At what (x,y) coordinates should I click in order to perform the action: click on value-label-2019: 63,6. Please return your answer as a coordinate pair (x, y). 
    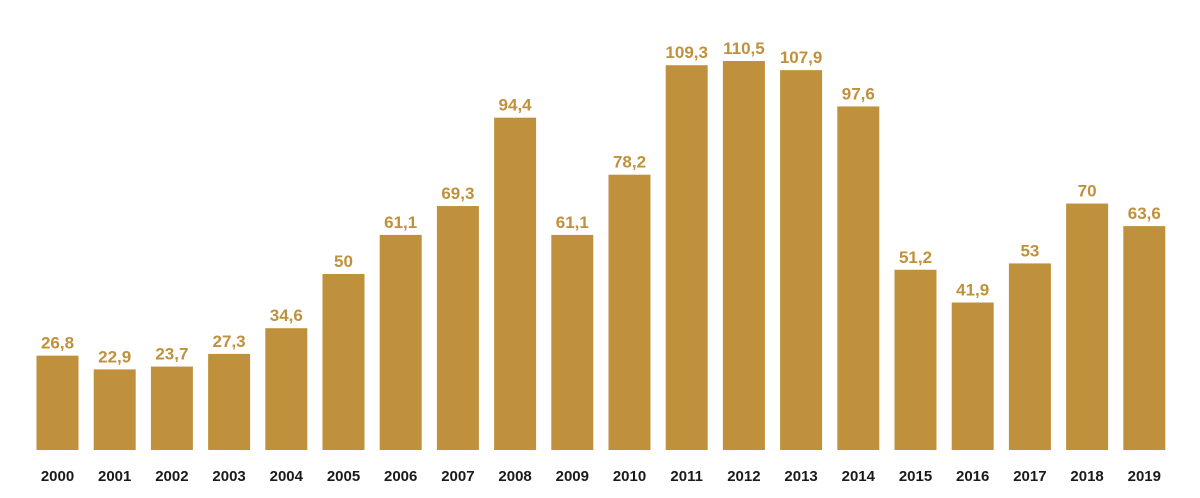
    Looking at the image, I should click on (1144, 213).